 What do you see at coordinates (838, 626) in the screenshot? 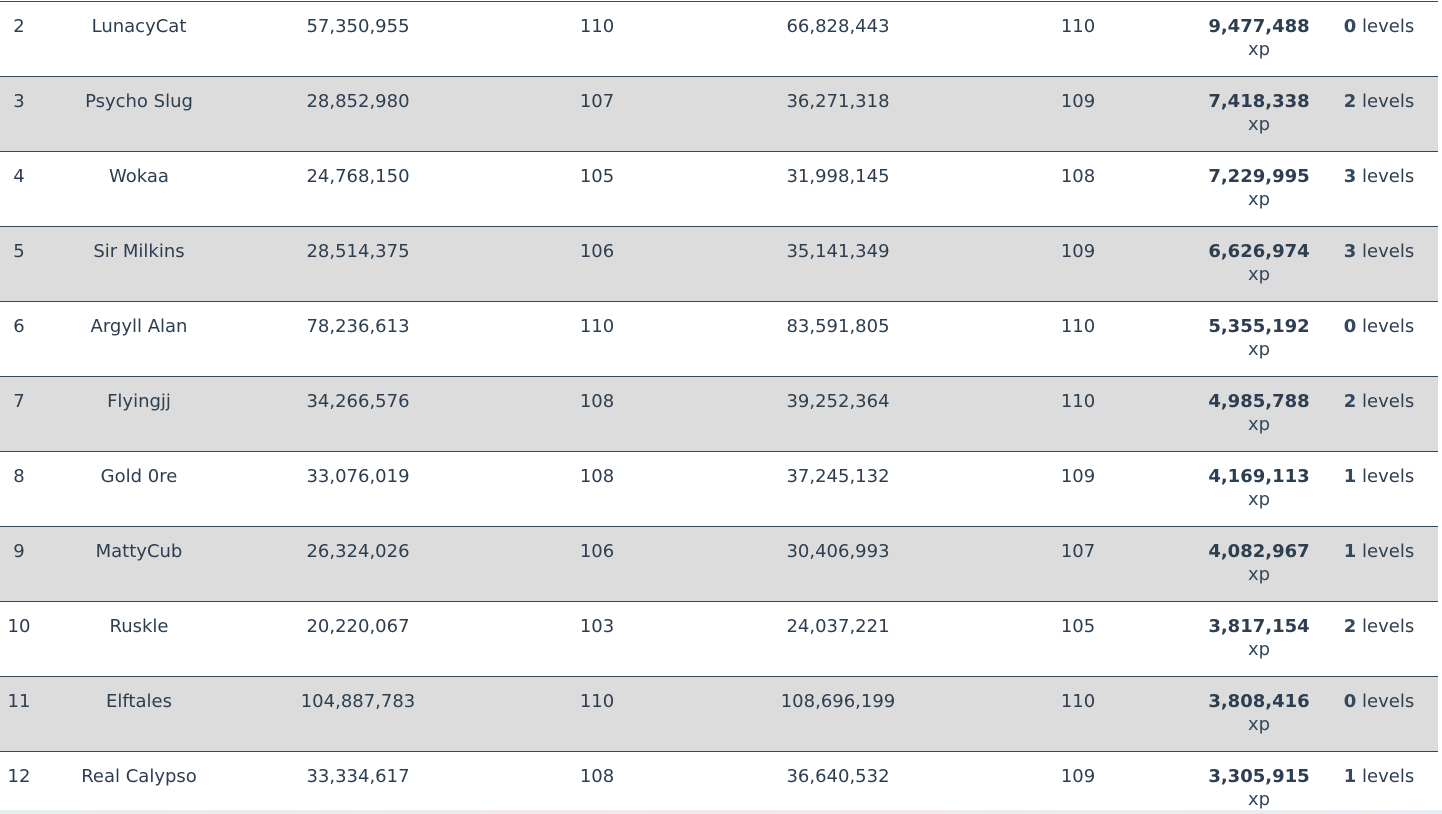
I see `end-xp-cell: 24,037,221` at bounding box center [838, 626].